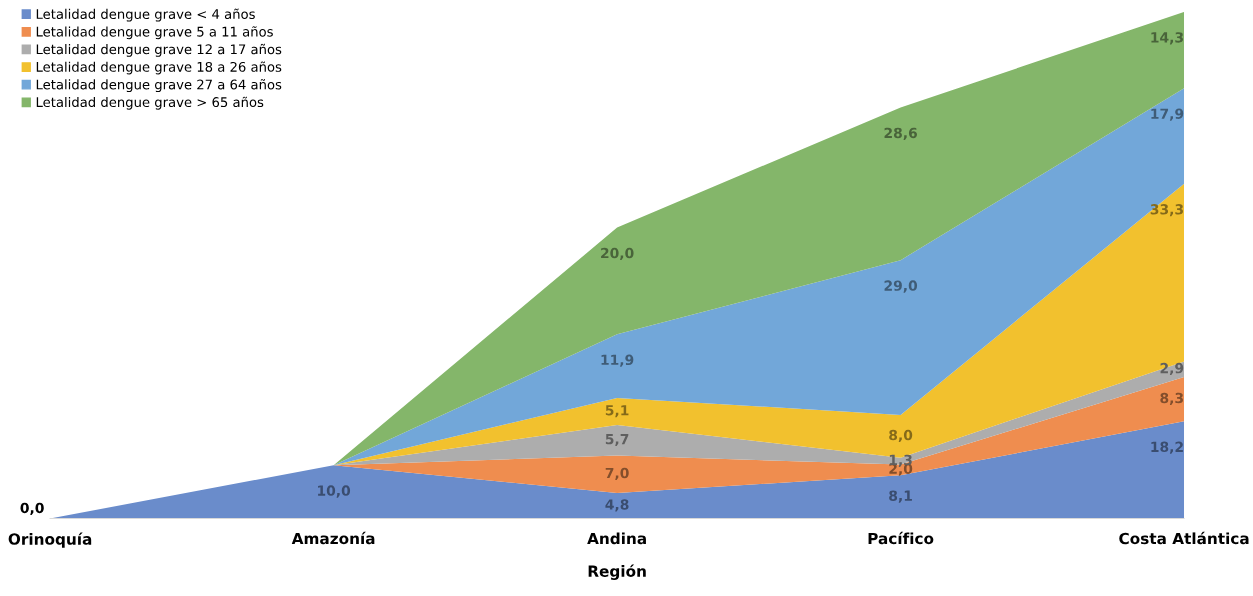  Describe the element at coordinates (154, 33) in the screenshot. I see `legend-label: Letalidad dengue grave 5 a 11 años` at that location.